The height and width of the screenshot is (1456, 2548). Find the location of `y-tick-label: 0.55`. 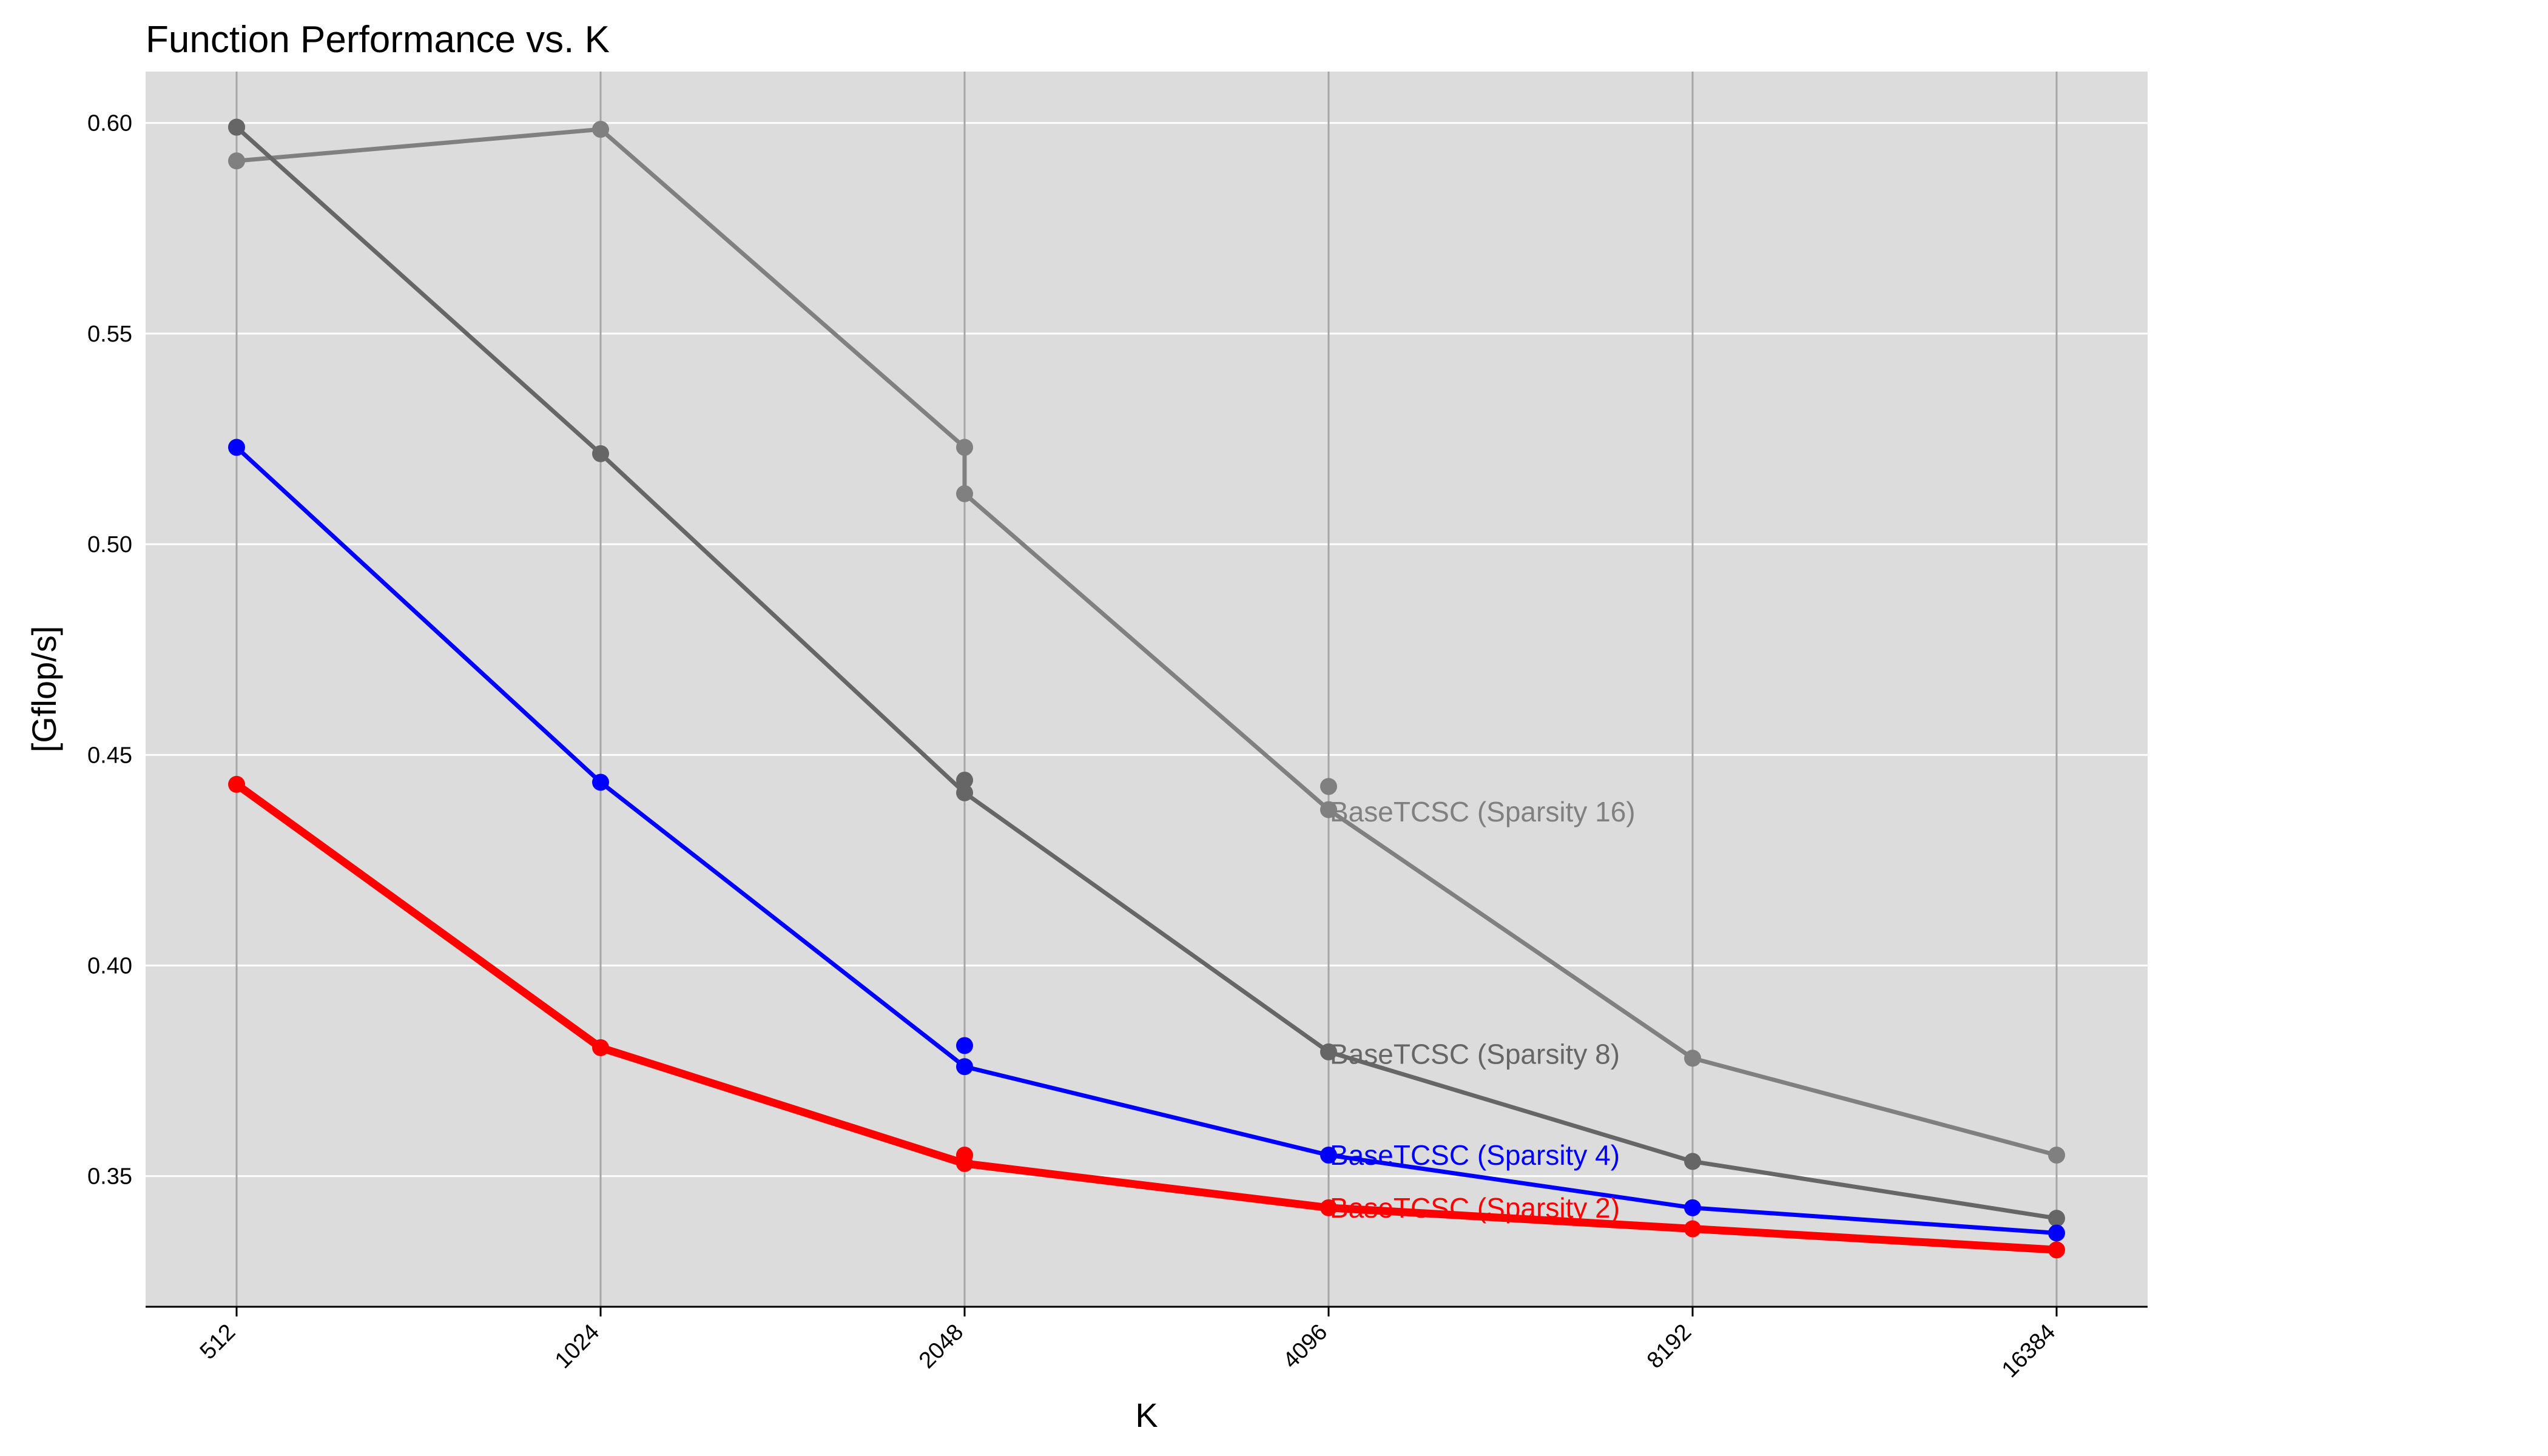

y-tick-label: 0.55 is located at coordinates (109, 334).